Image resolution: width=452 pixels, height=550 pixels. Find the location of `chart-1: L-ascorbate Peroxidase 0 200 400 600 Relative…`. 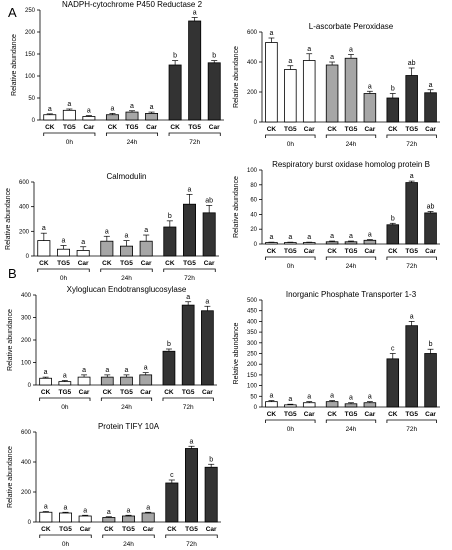

chart-1: L-ascorbate Peroxidase 0 200 400 600 Relative… is located at coordinates (336, 85).